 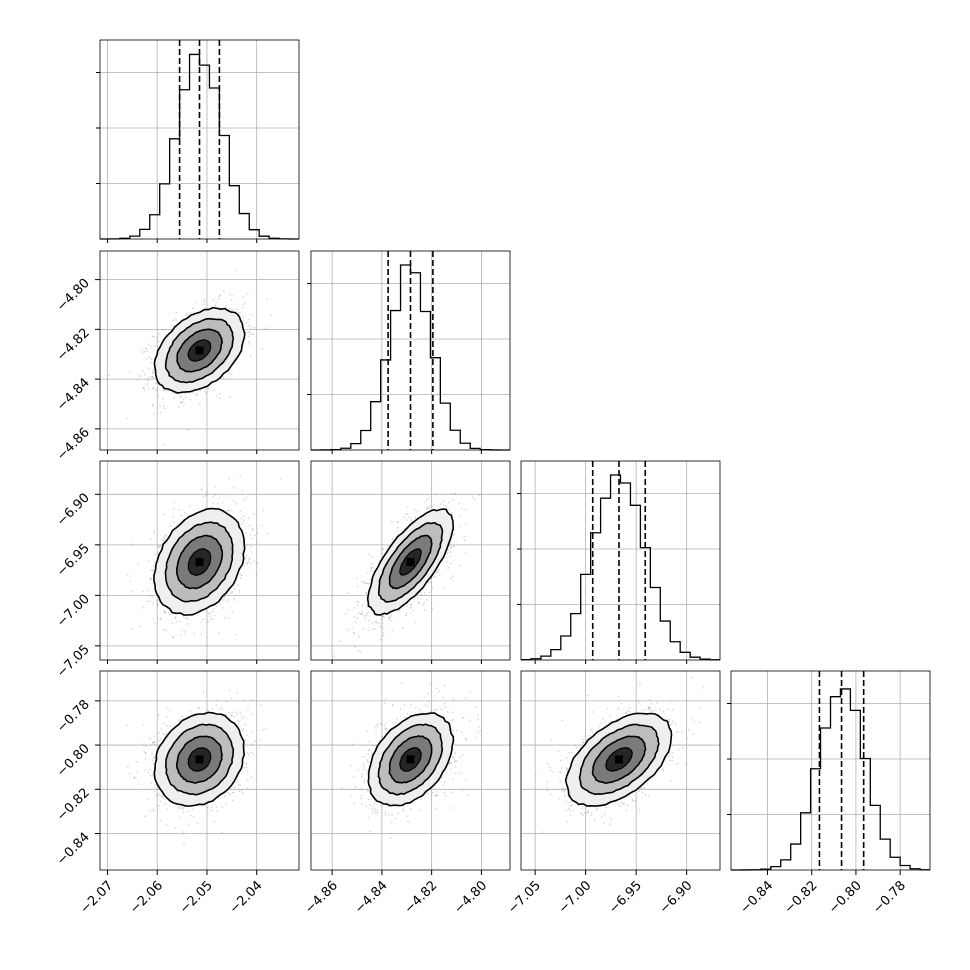 I want to click on panel-p2-vs-p1, so click(x=410, y=560).